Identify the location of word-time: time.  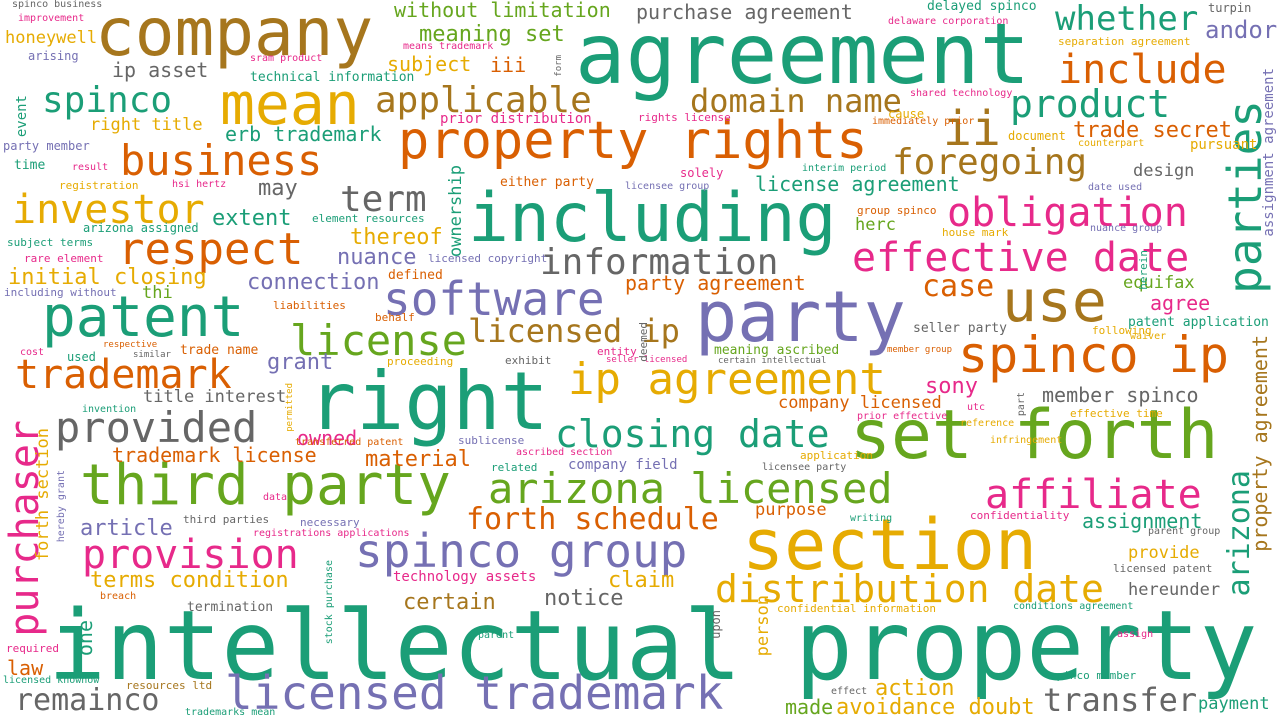
(30, 165).